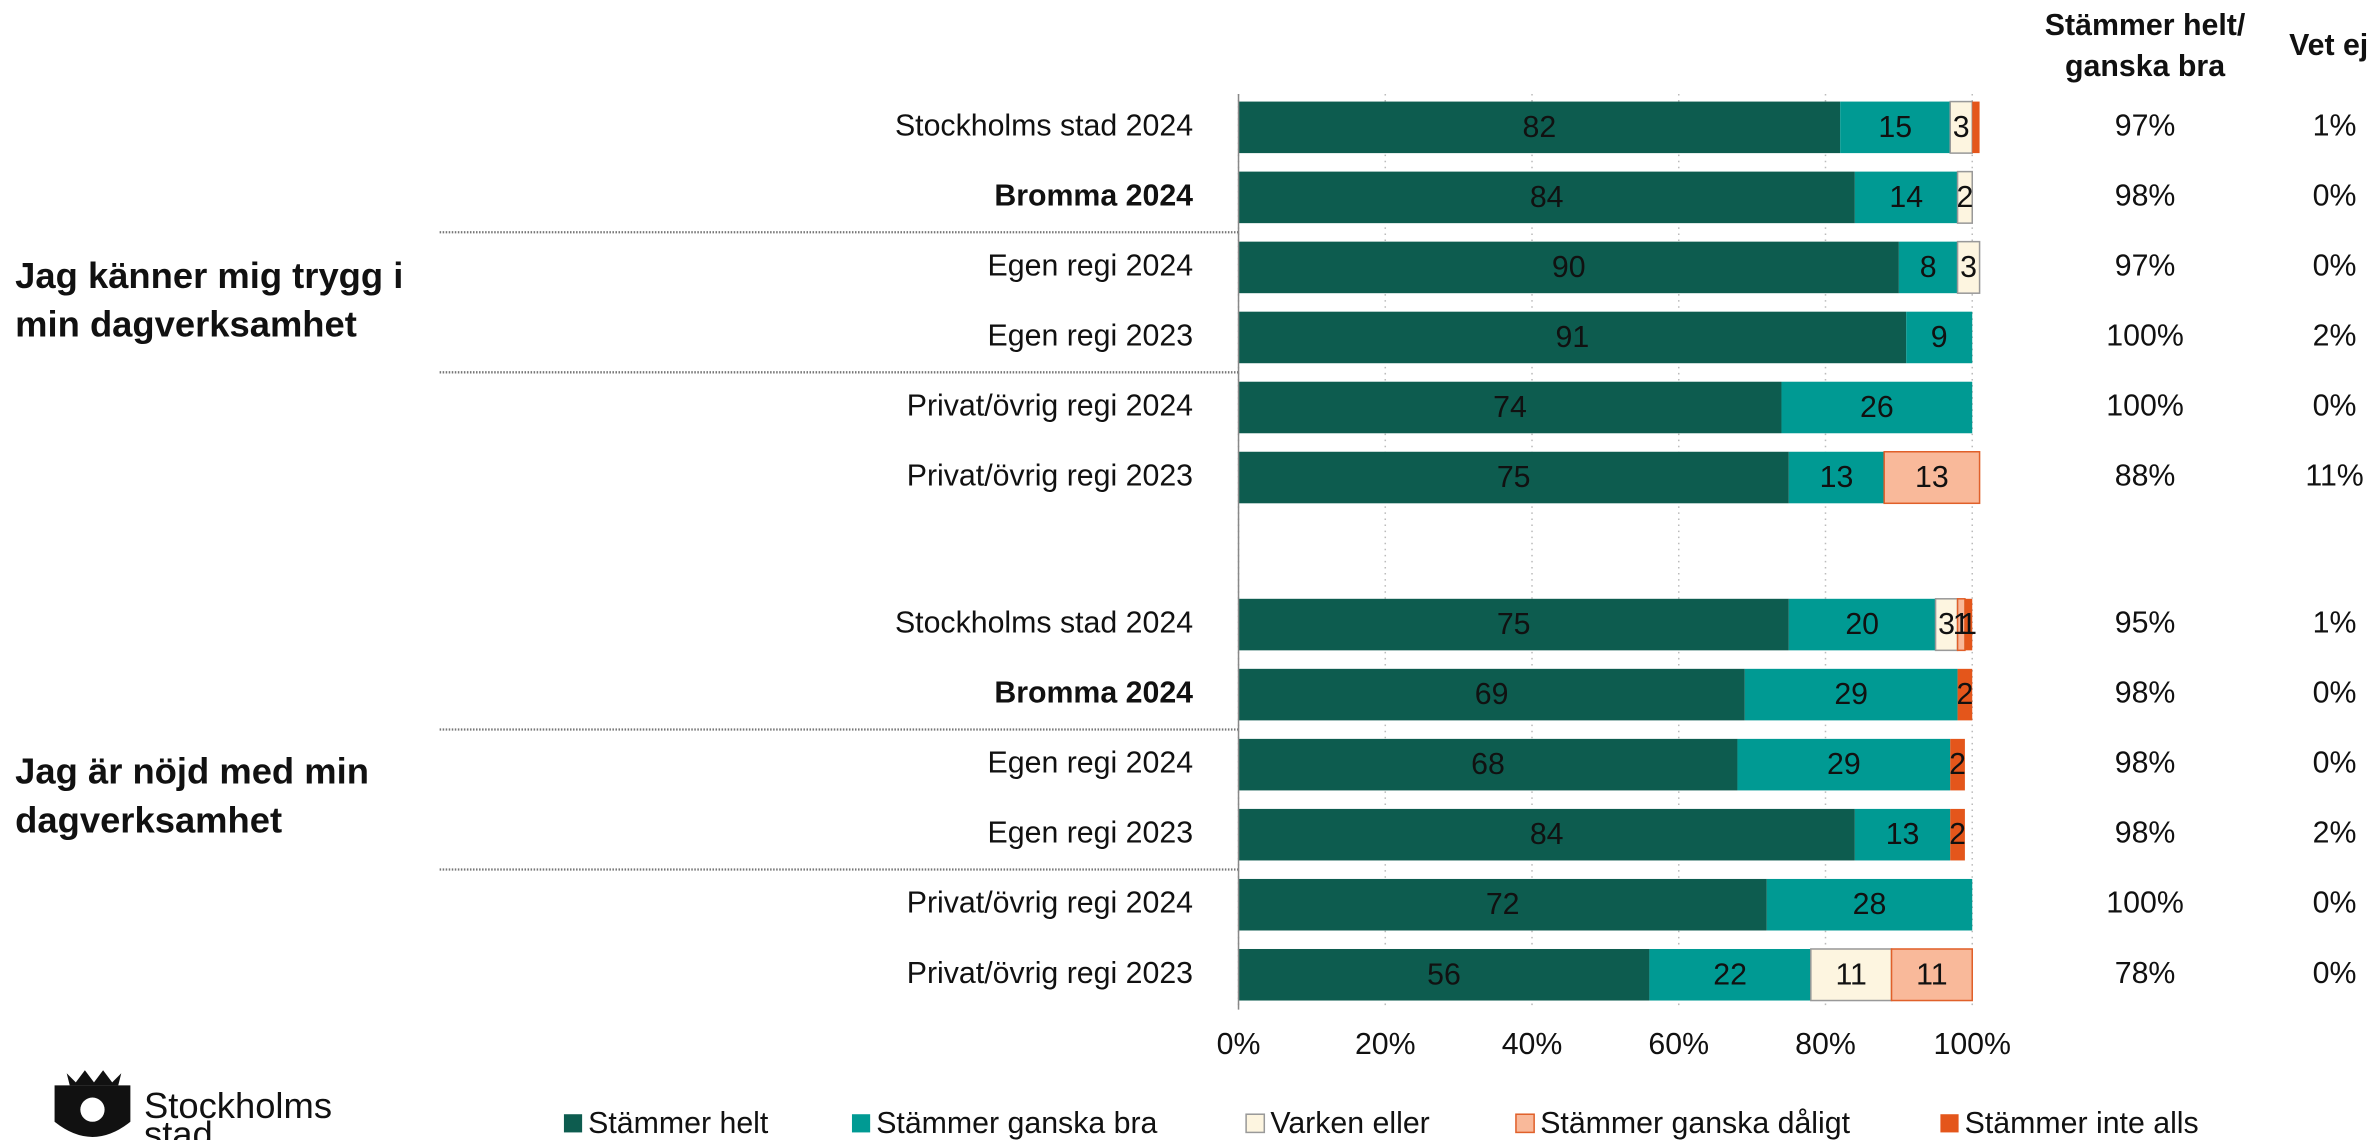  I want to click on bar-value-label: 82, so click(1539, 127).